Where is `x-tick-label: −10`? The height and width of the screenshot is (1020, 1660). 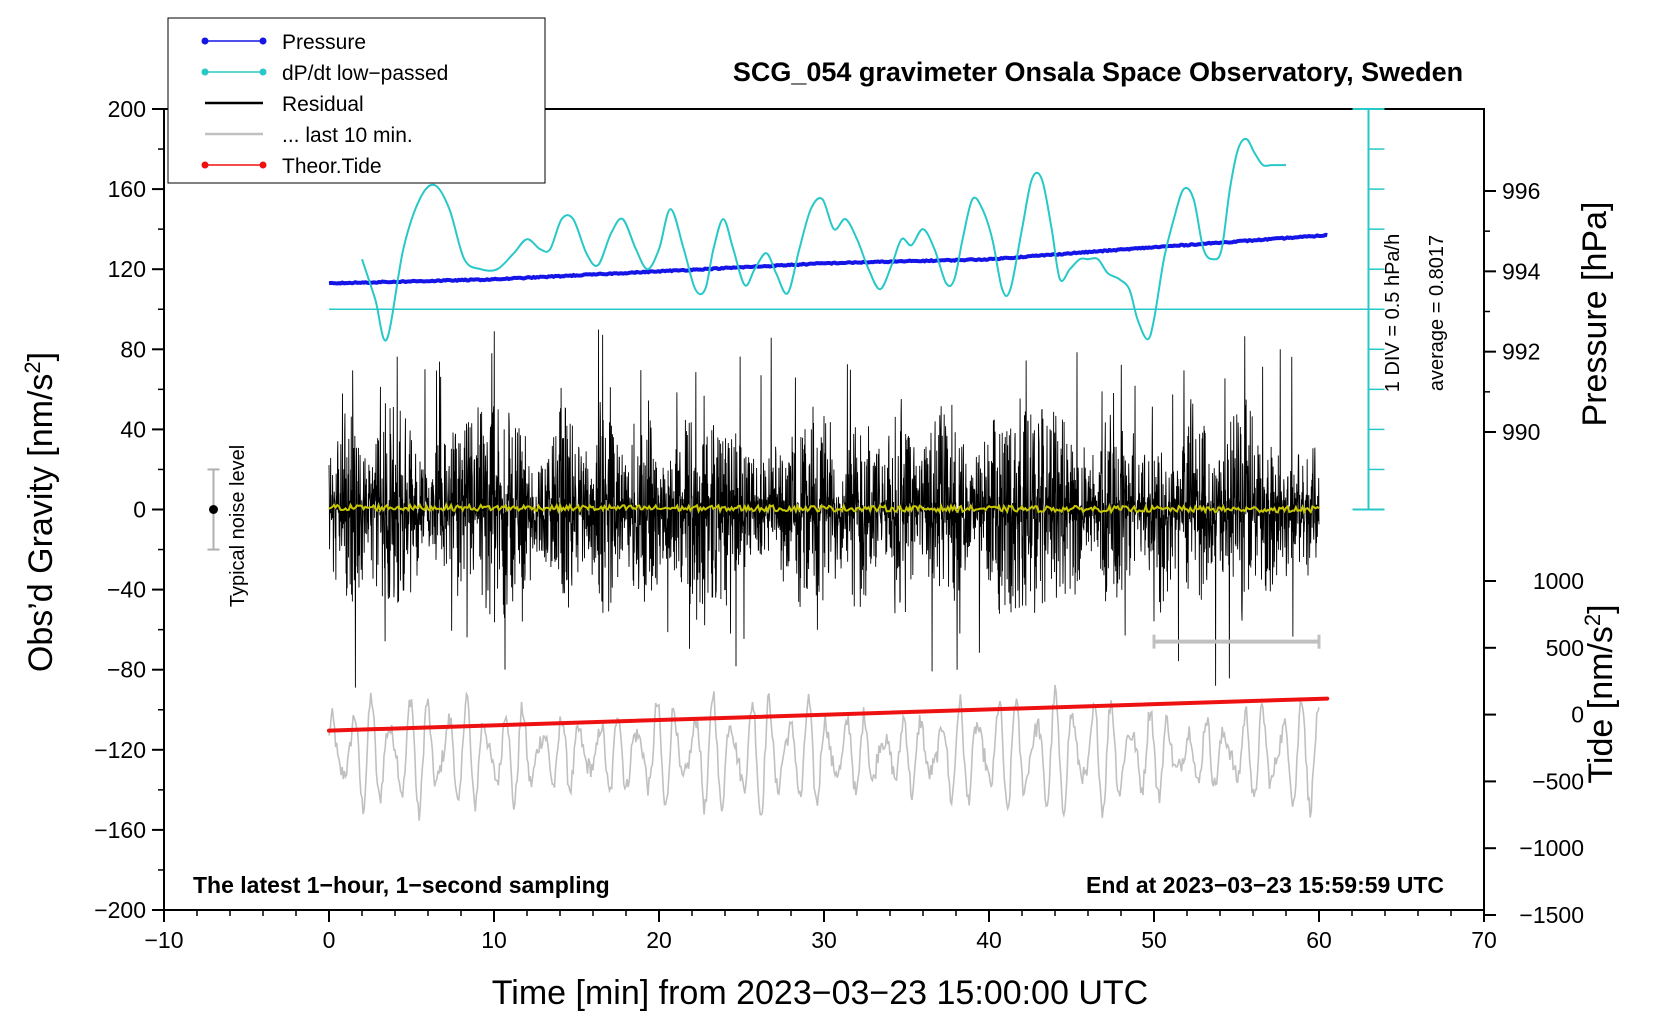
x-tick-label: −10 is located at coordinates (163, 940).